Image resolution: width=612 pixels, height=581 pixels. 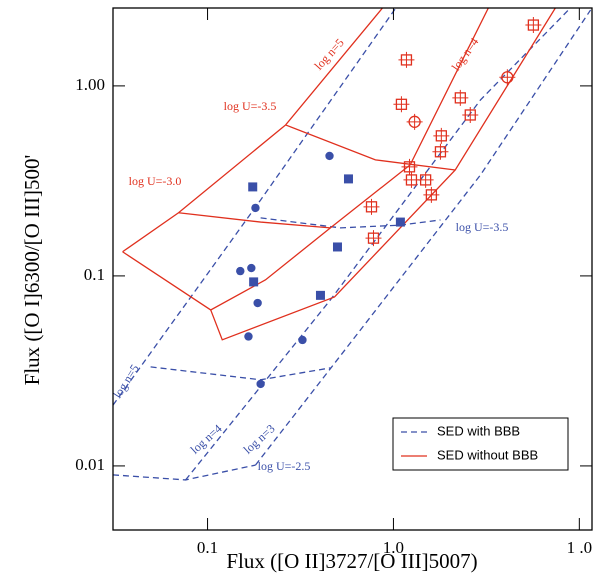 What do you see at coordinates (487, 454) in the screenshot?
I see `legend-label: SED without BBB` at bounding box center [487, 454].